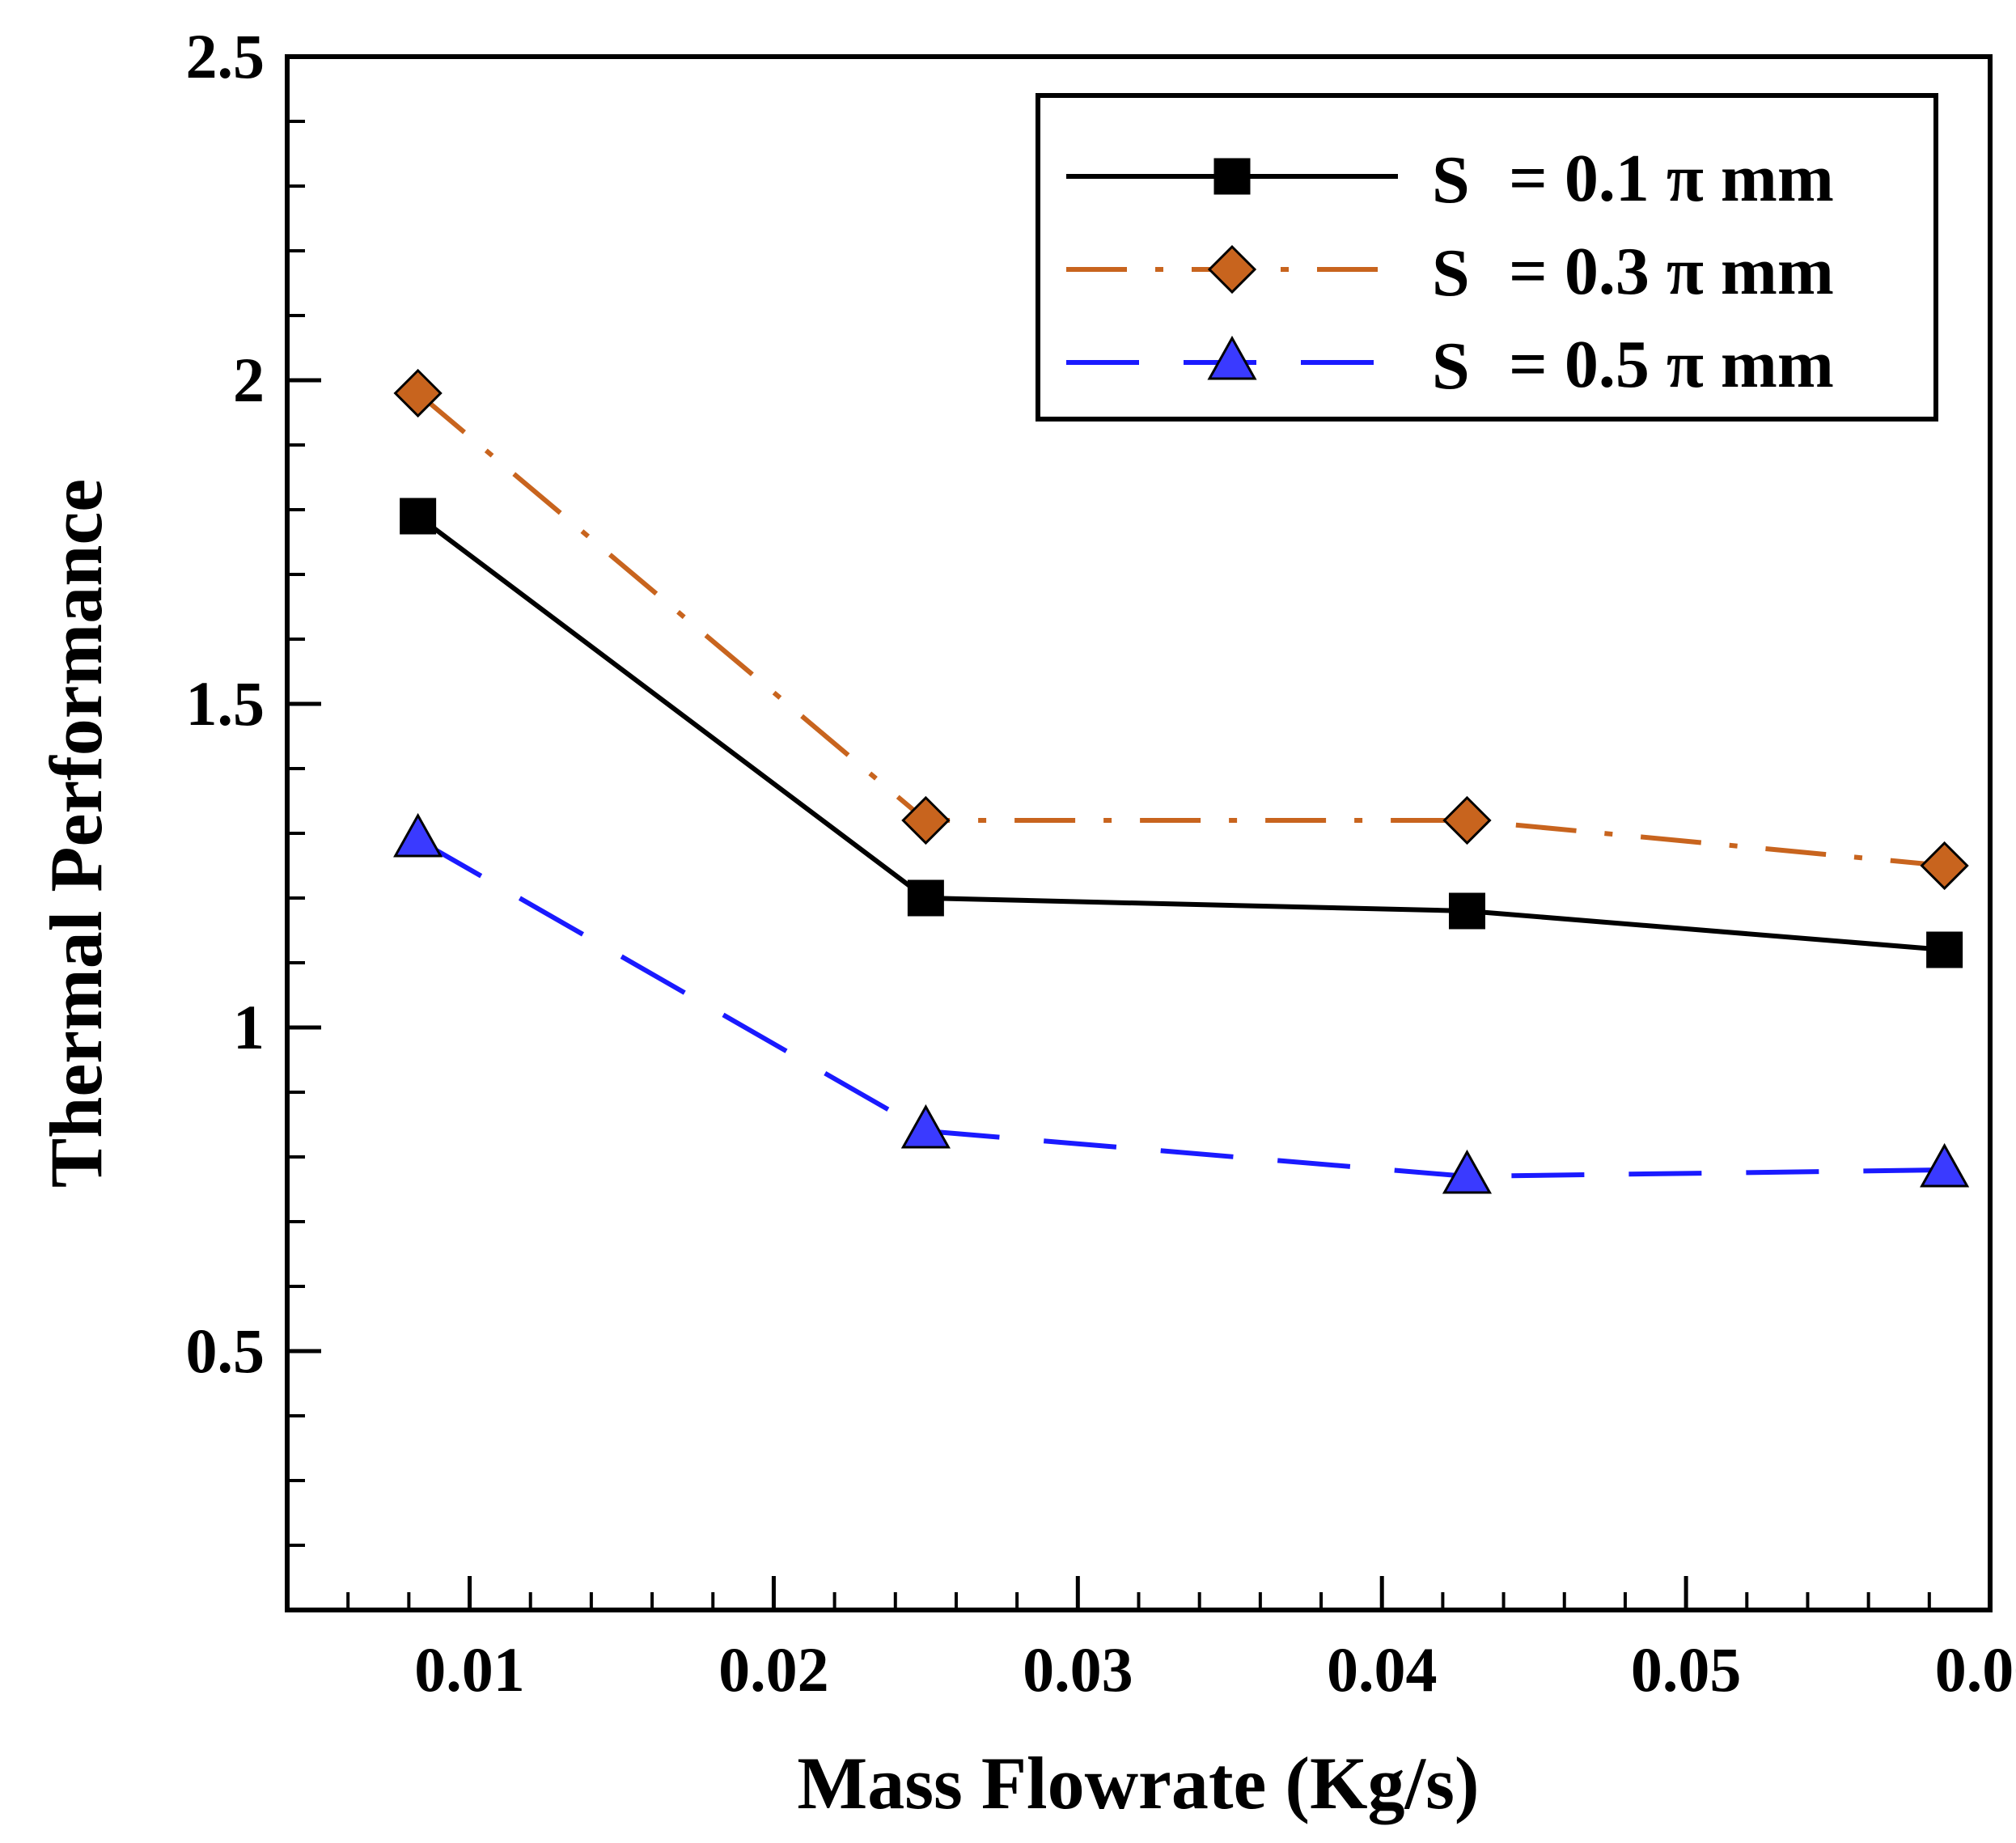 The height and width of the screenshot is (1843, 2016). Describe the element at coordinates (1382, 1669) in the screenshot. I see `x-tick-label: 0.04` at that location.